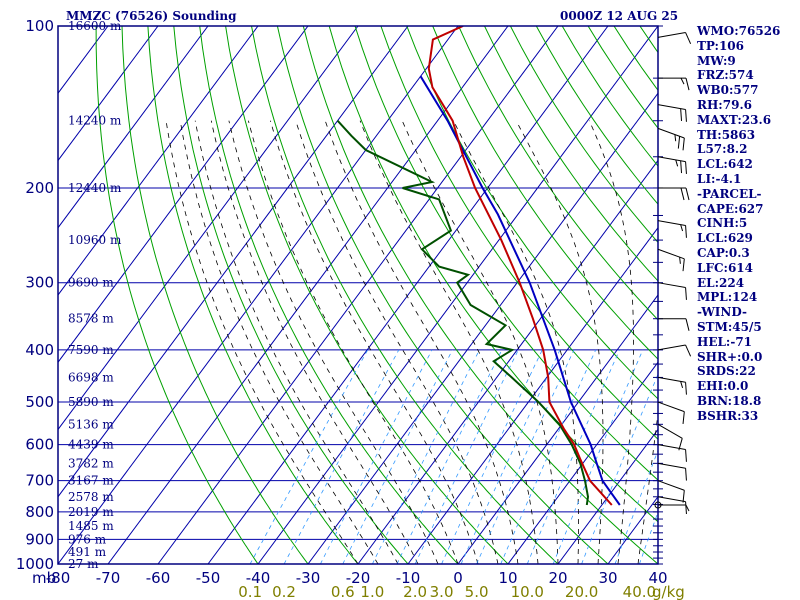  I want to click on surface-marker, so click(658, 505).